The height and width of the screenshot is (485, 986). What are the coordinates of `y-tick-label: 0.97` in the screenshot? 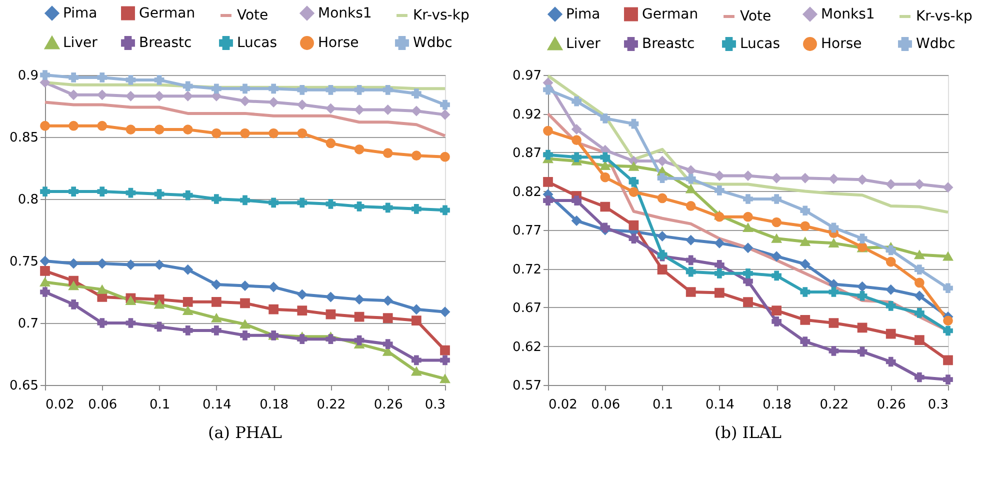 It's located at (527, 76).